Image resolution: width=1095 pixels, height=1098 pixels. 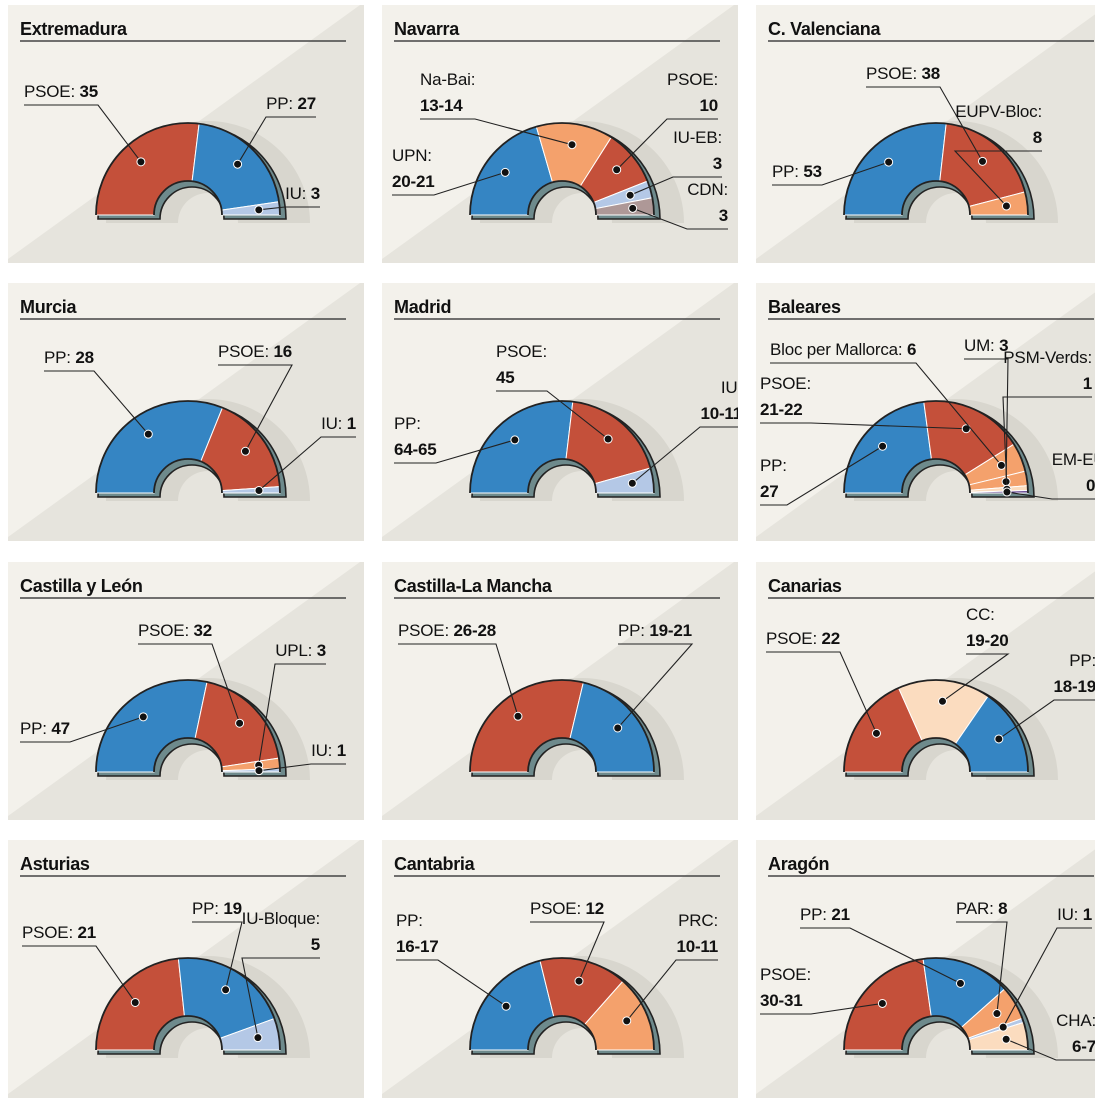 I want to click on seat-label-iu-eb: IU-EB: 3, so click(x=697, y=151).